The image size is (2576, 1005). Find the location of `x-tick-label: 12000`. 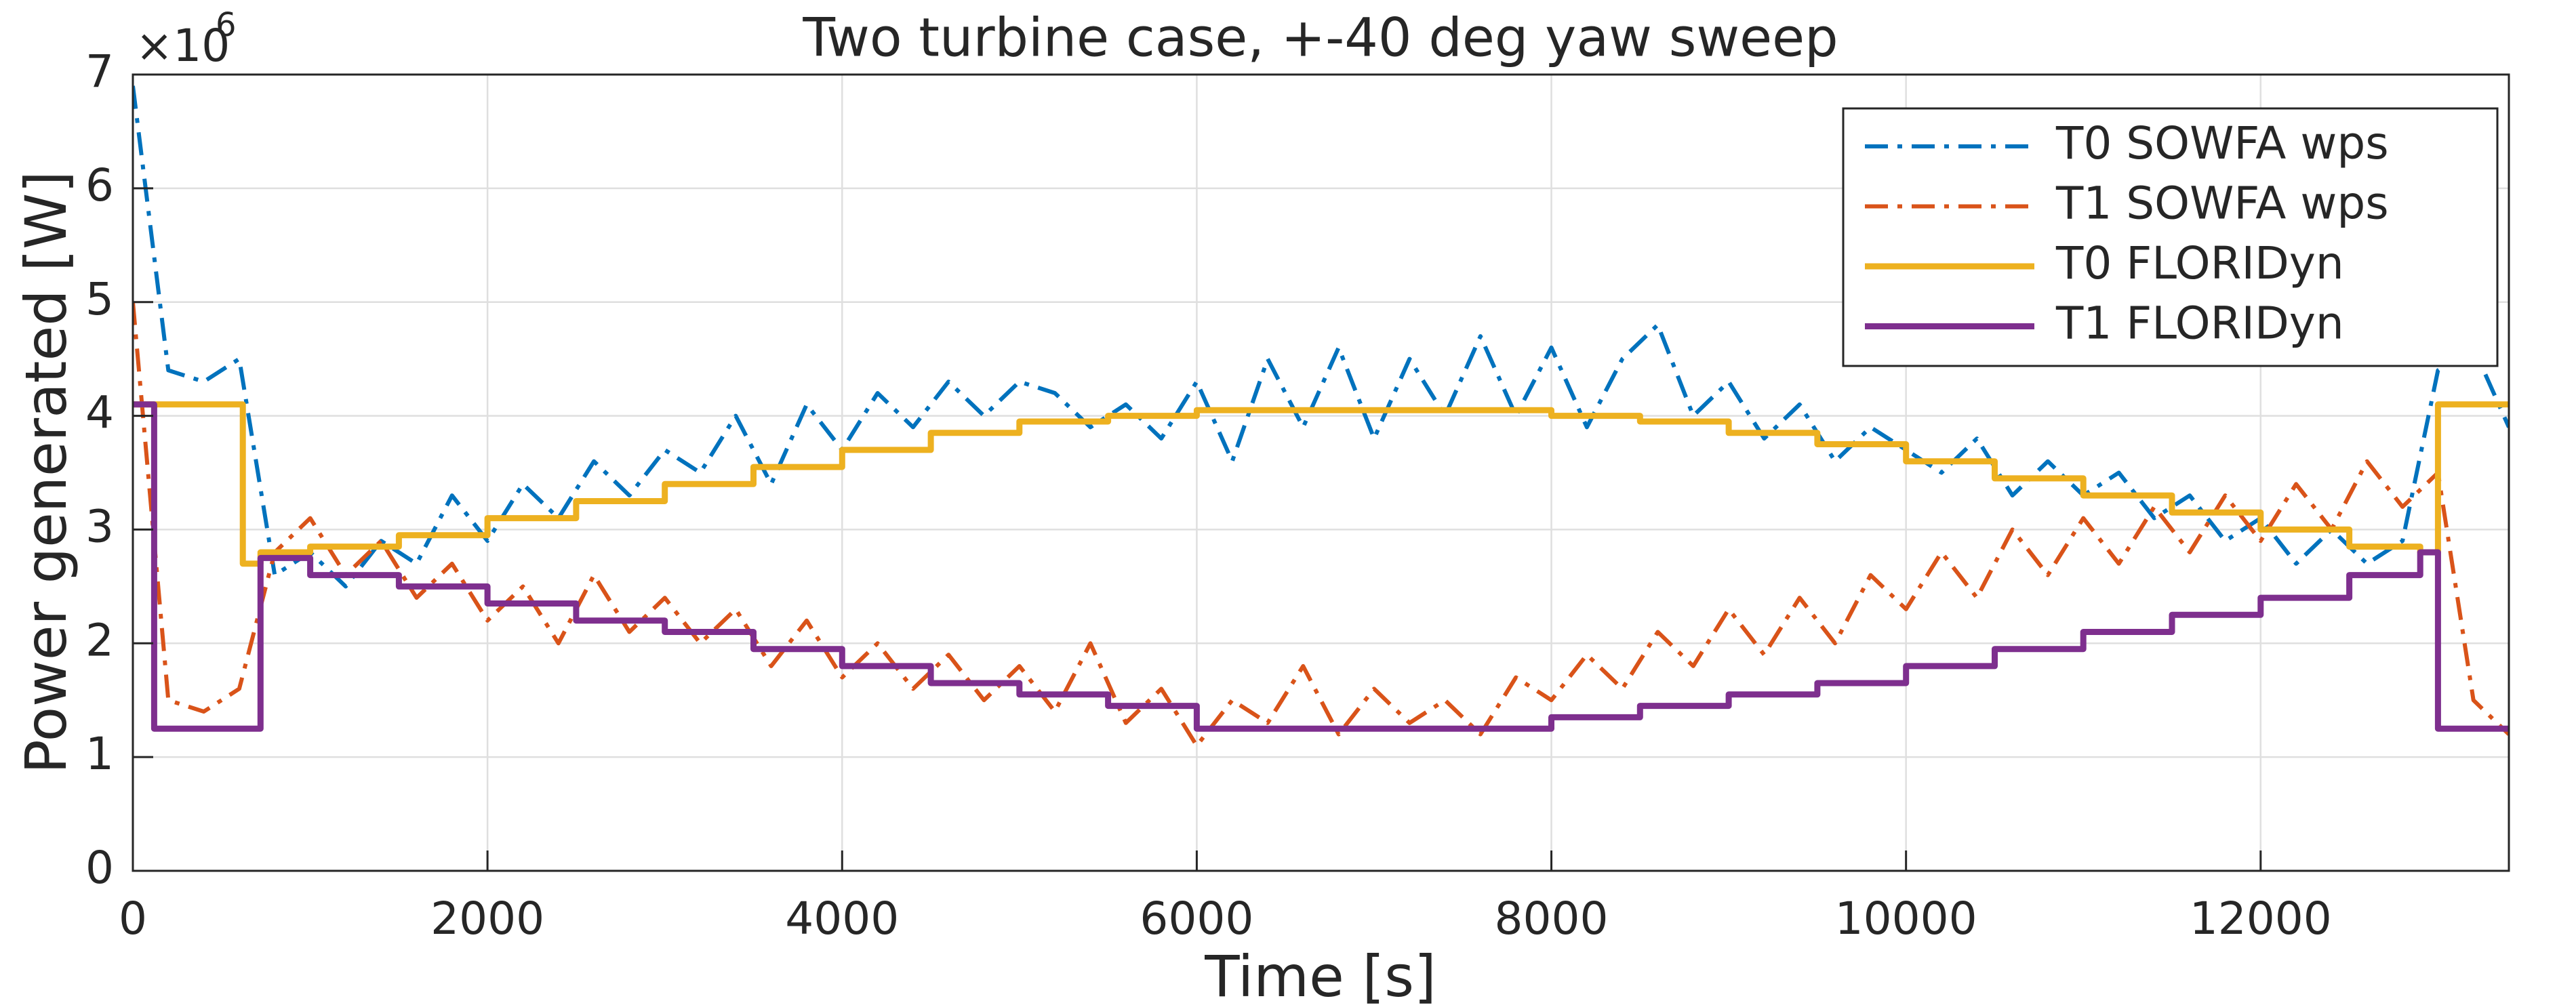

x-tick-label: 12000 is located at coordinates (2261, 919).